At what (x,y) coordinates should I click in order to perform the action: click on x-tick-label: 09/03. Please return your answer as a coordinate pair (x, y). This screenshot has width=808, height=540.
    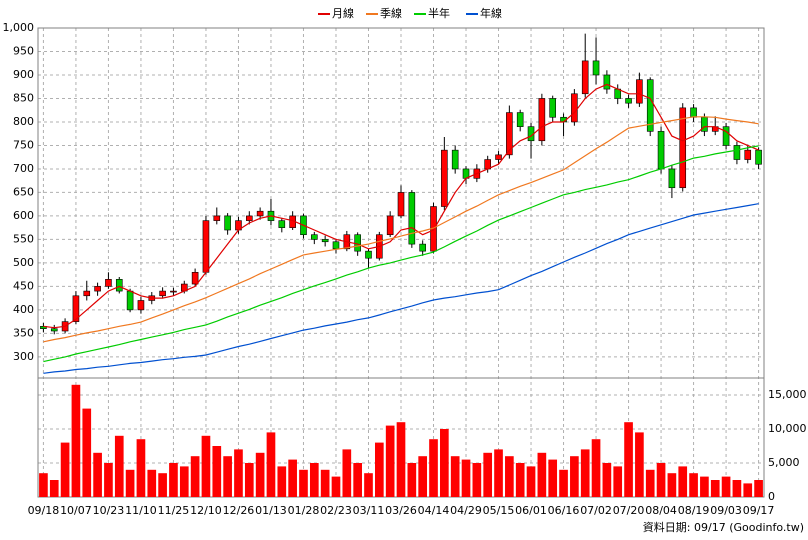
    Looking at the image, I should click on (726, 510).